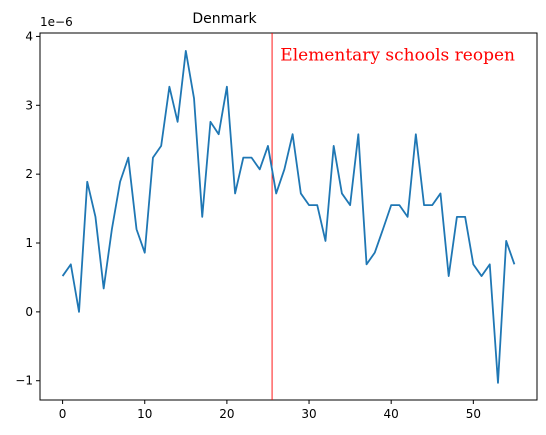 This screenshot has height=435, width=546. What do you see at coordinates (56, 22) in the screenshot?
I see `y-offset-label: 1e−6` at bounding box center [56, 22].